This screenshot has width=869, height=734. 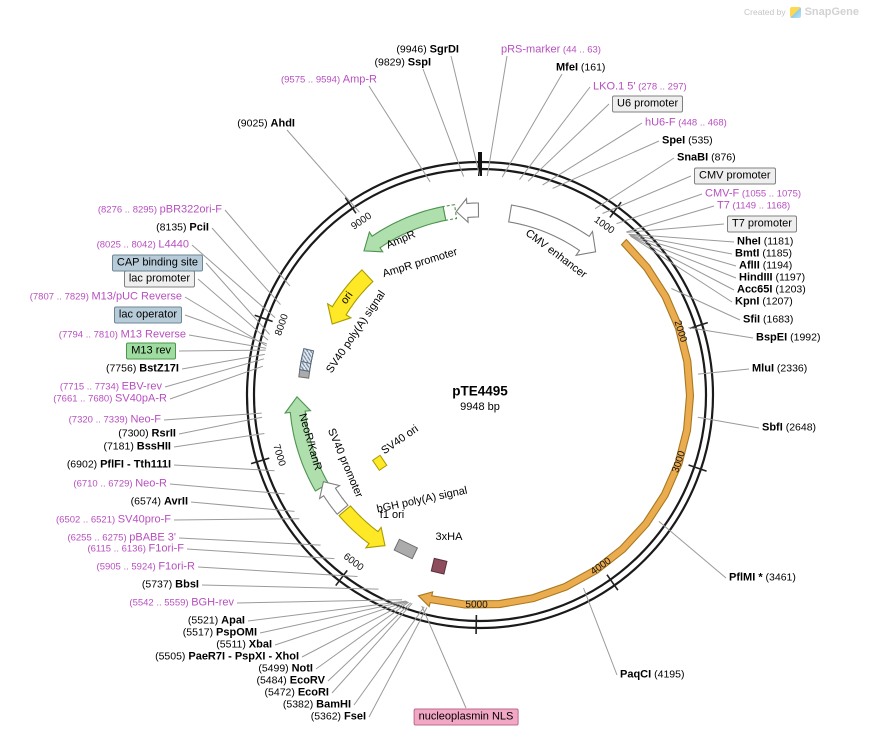 What do you see at coordinates (467, 210) in the screenshot?
I see `feature-ampr-promoter-arrow` at bounding box center [467, 210].